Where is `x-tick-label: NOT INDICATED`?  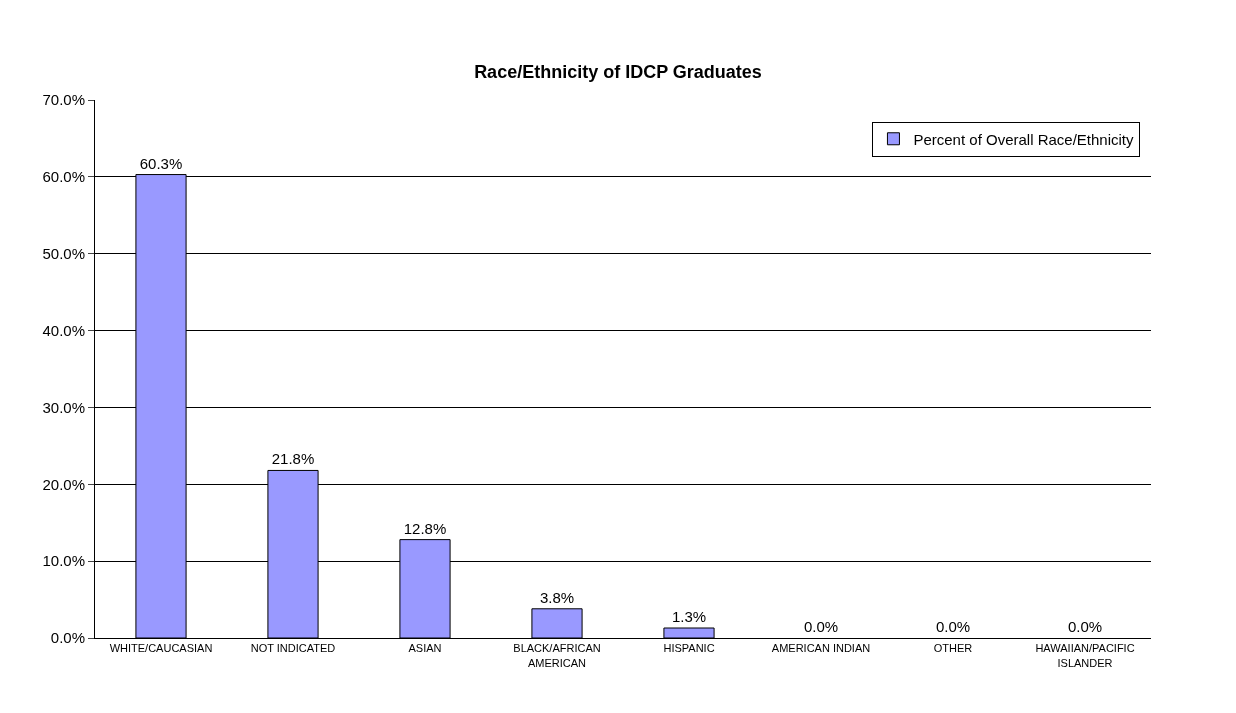
x-tick-label: NOT INDICATED is located at coordinates (293, 648).